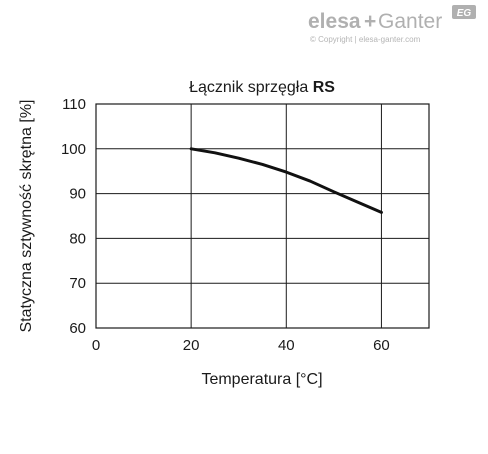  What do you see at coordinates (96, 345) in the screenshot?
I see `x-tick-label: 0` at bounding box center [96, 345].